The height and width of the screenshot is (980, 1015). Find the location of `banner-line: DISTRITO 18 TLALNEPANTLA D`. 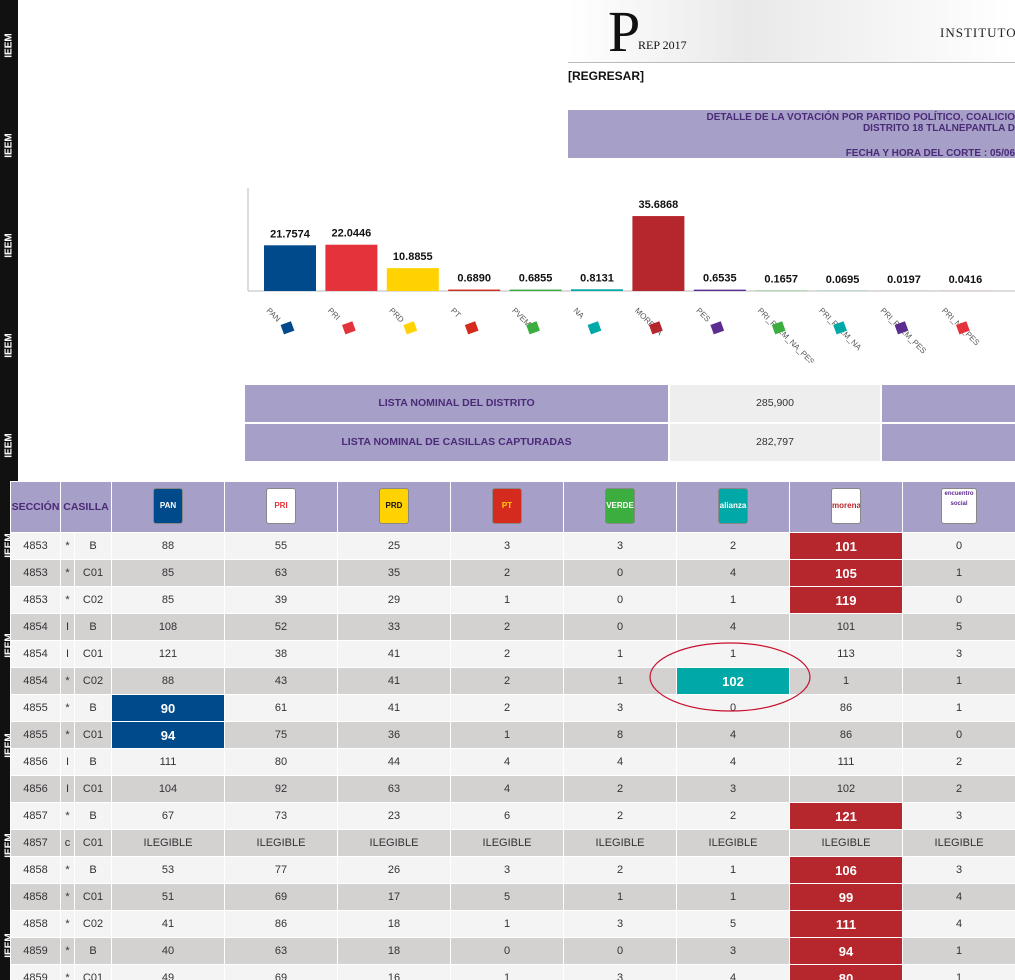

banner-line: DISTRITO 18 TLALNEPANTLA D is located at coordinates (938, 128).